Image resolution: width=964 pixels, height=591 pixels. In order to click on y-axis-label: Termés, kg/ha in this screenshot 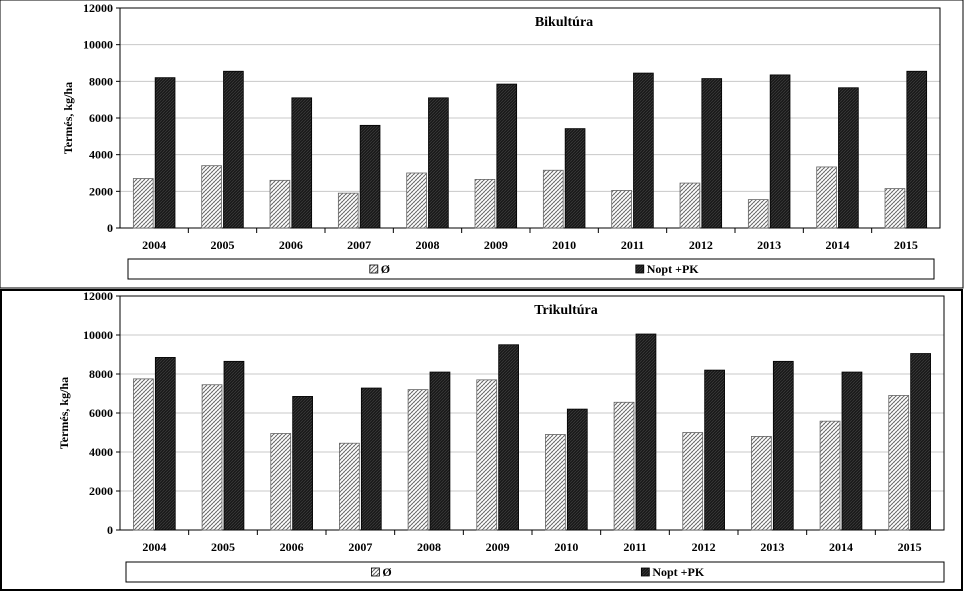, I will do `click(64, 413)`.